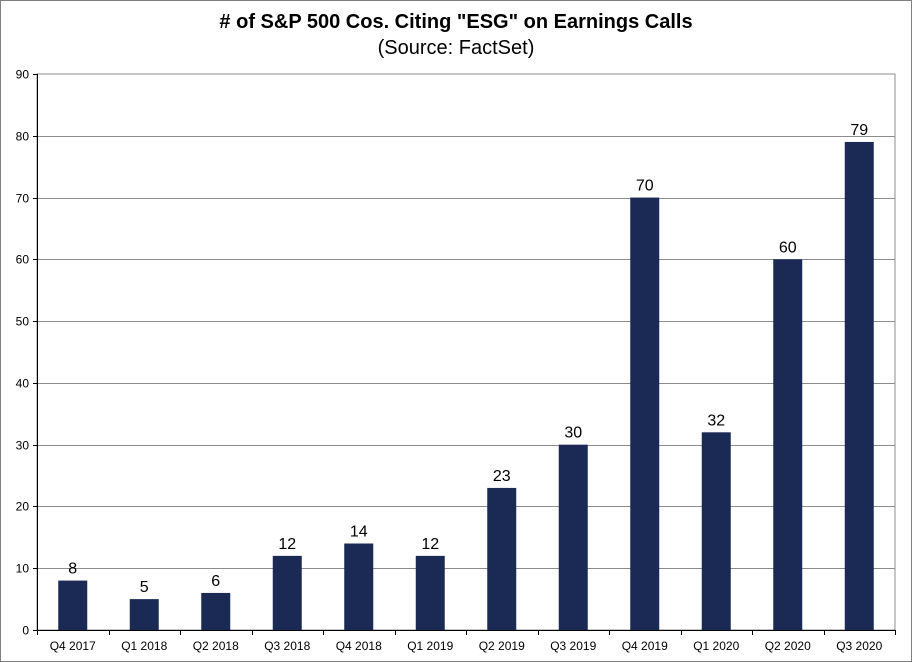 This screenshot has height=662, width=912. Describe the element at coordinates (23, 137) in the screenshot. I see `y-tick-label: 80` at that location.